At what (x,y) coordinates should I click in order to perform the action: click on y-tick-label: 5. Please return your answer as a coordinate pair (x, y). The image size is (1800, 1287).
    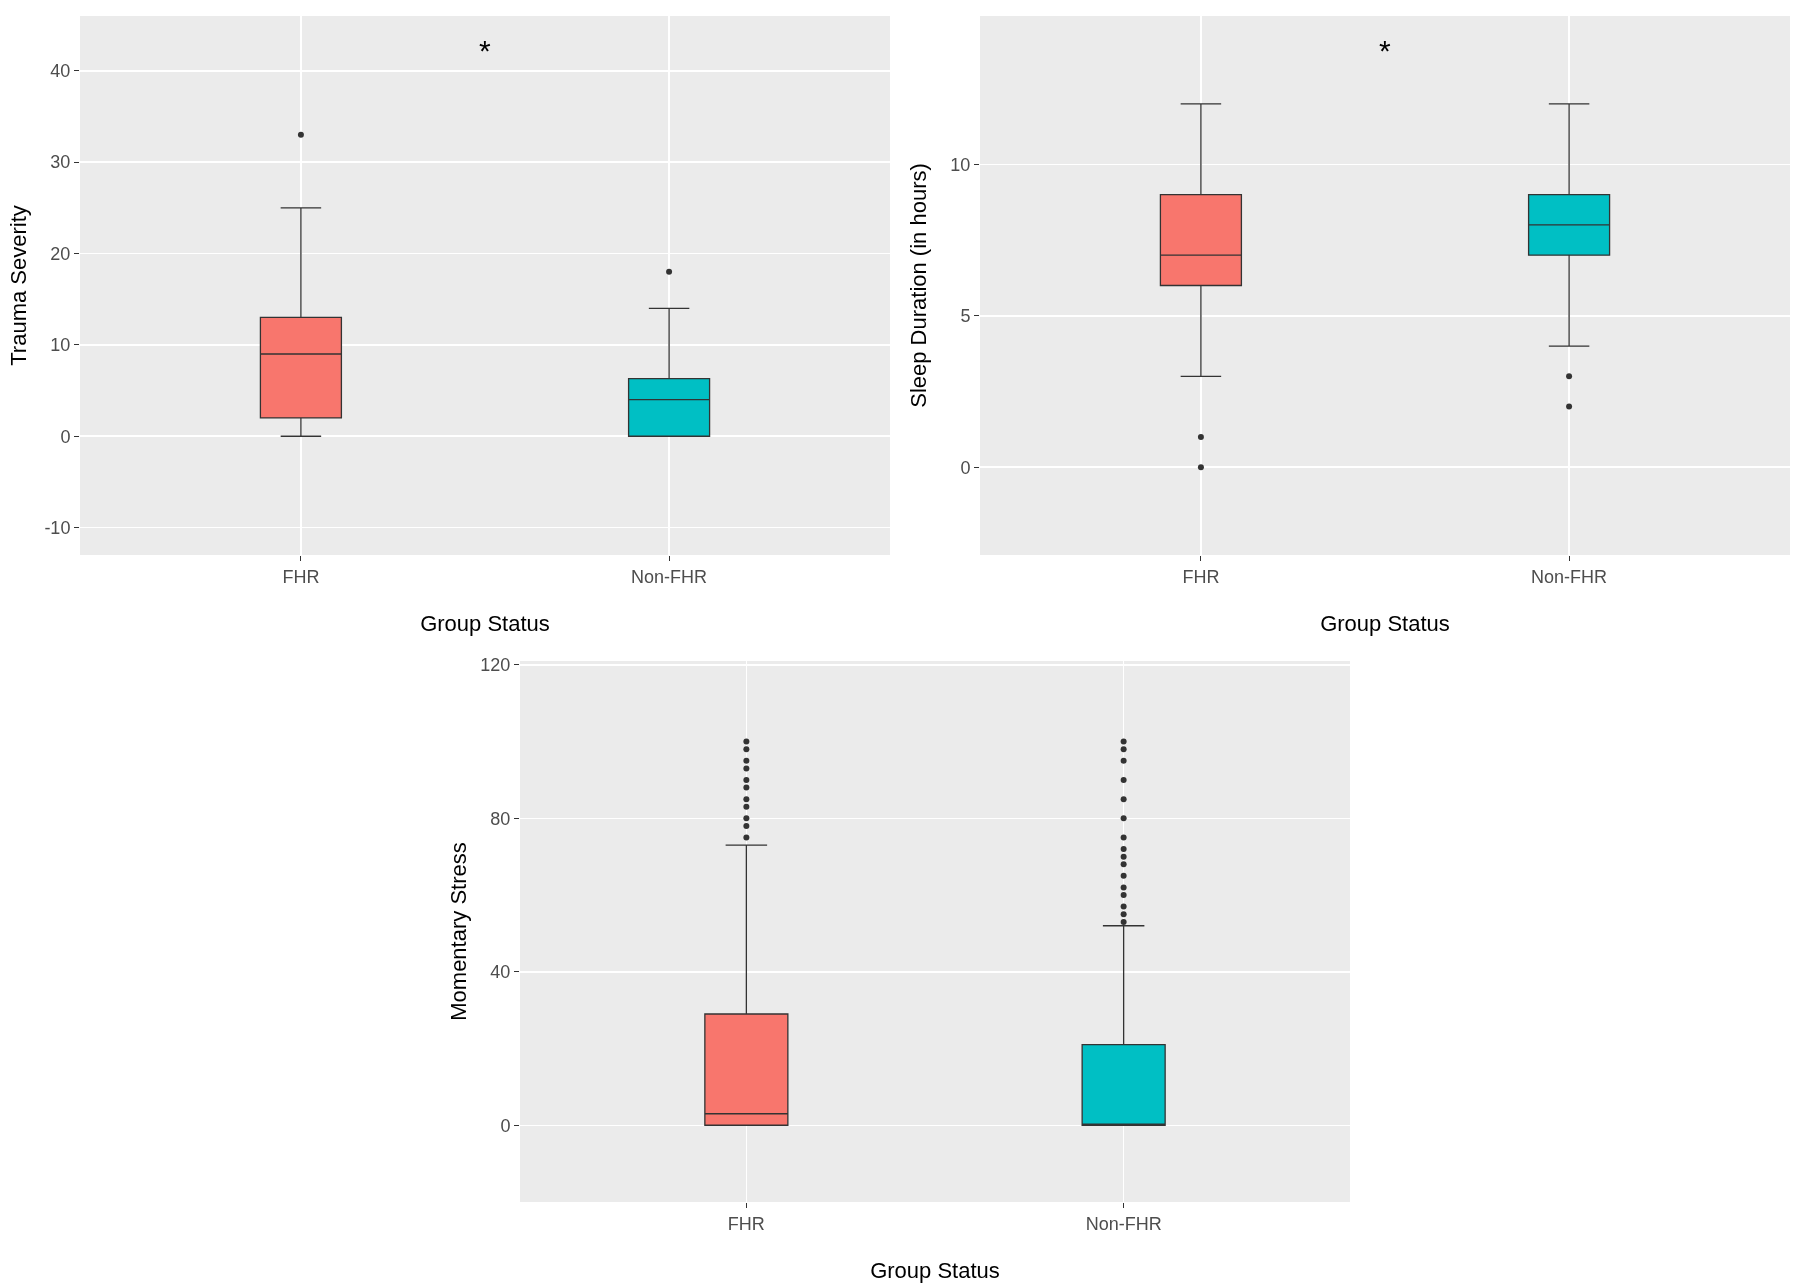
    Looking at the image, I should click on (965, 316).